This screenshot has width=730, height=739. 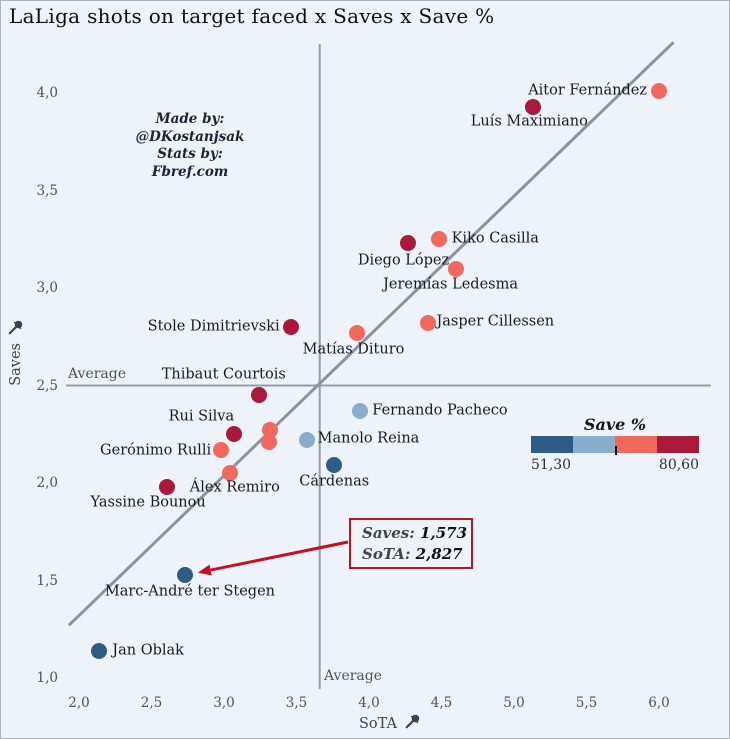 What do you see at coordinates (47, 288) in the screenshot?
I see `y-tick-label: 3,0` at bounding box center [47, 288].